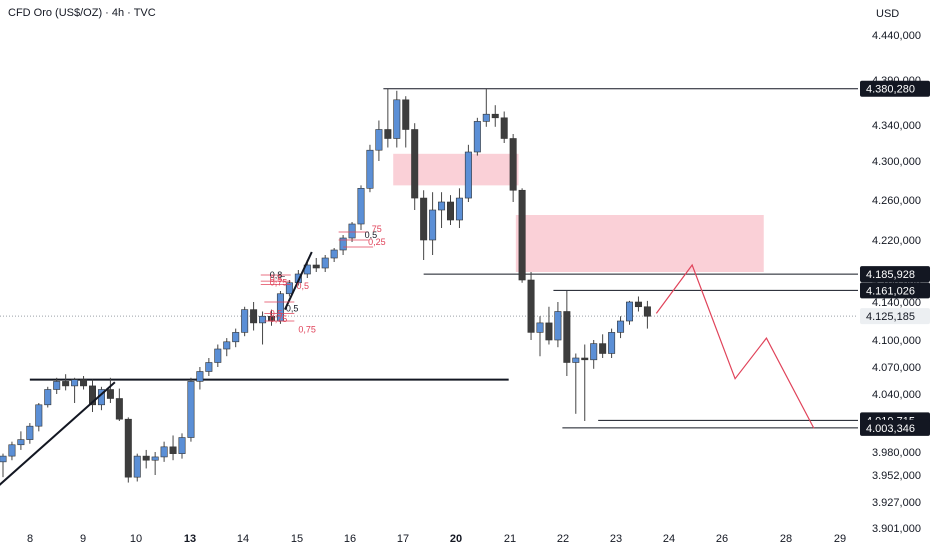 The width and height of the screenshot is (932, 555). Describe the element at coordinates (896, 36) in the screenshot. I see `y-tick-label: 4.440,000` at that location.